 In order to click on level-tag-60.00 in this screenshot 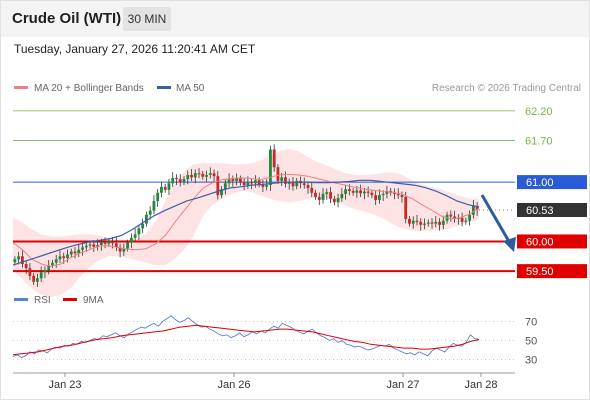, I will do `click(552, 241)`.